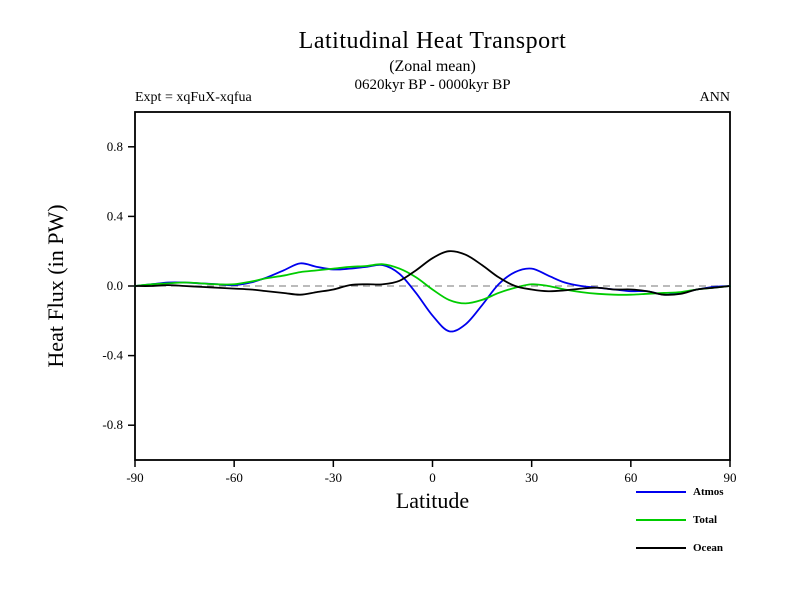  I want to click on legend-label-atmos: Atmos, so click(708, 492).